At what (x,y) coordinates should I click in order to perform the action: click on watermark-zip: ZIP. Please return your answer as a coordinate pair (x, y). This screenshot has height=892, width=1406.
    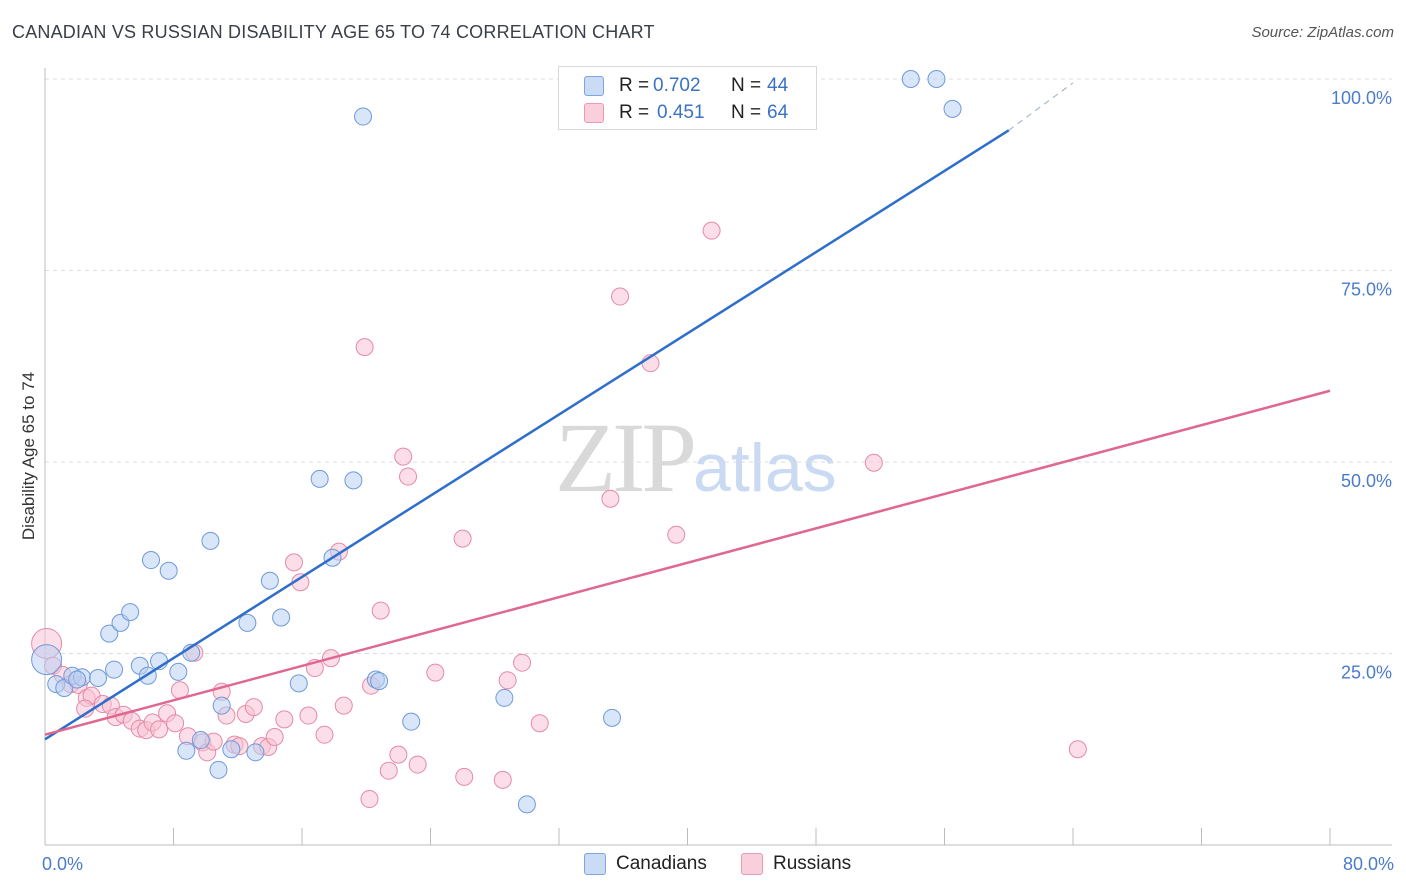
    Looking at the image, I should click on (626, 457).